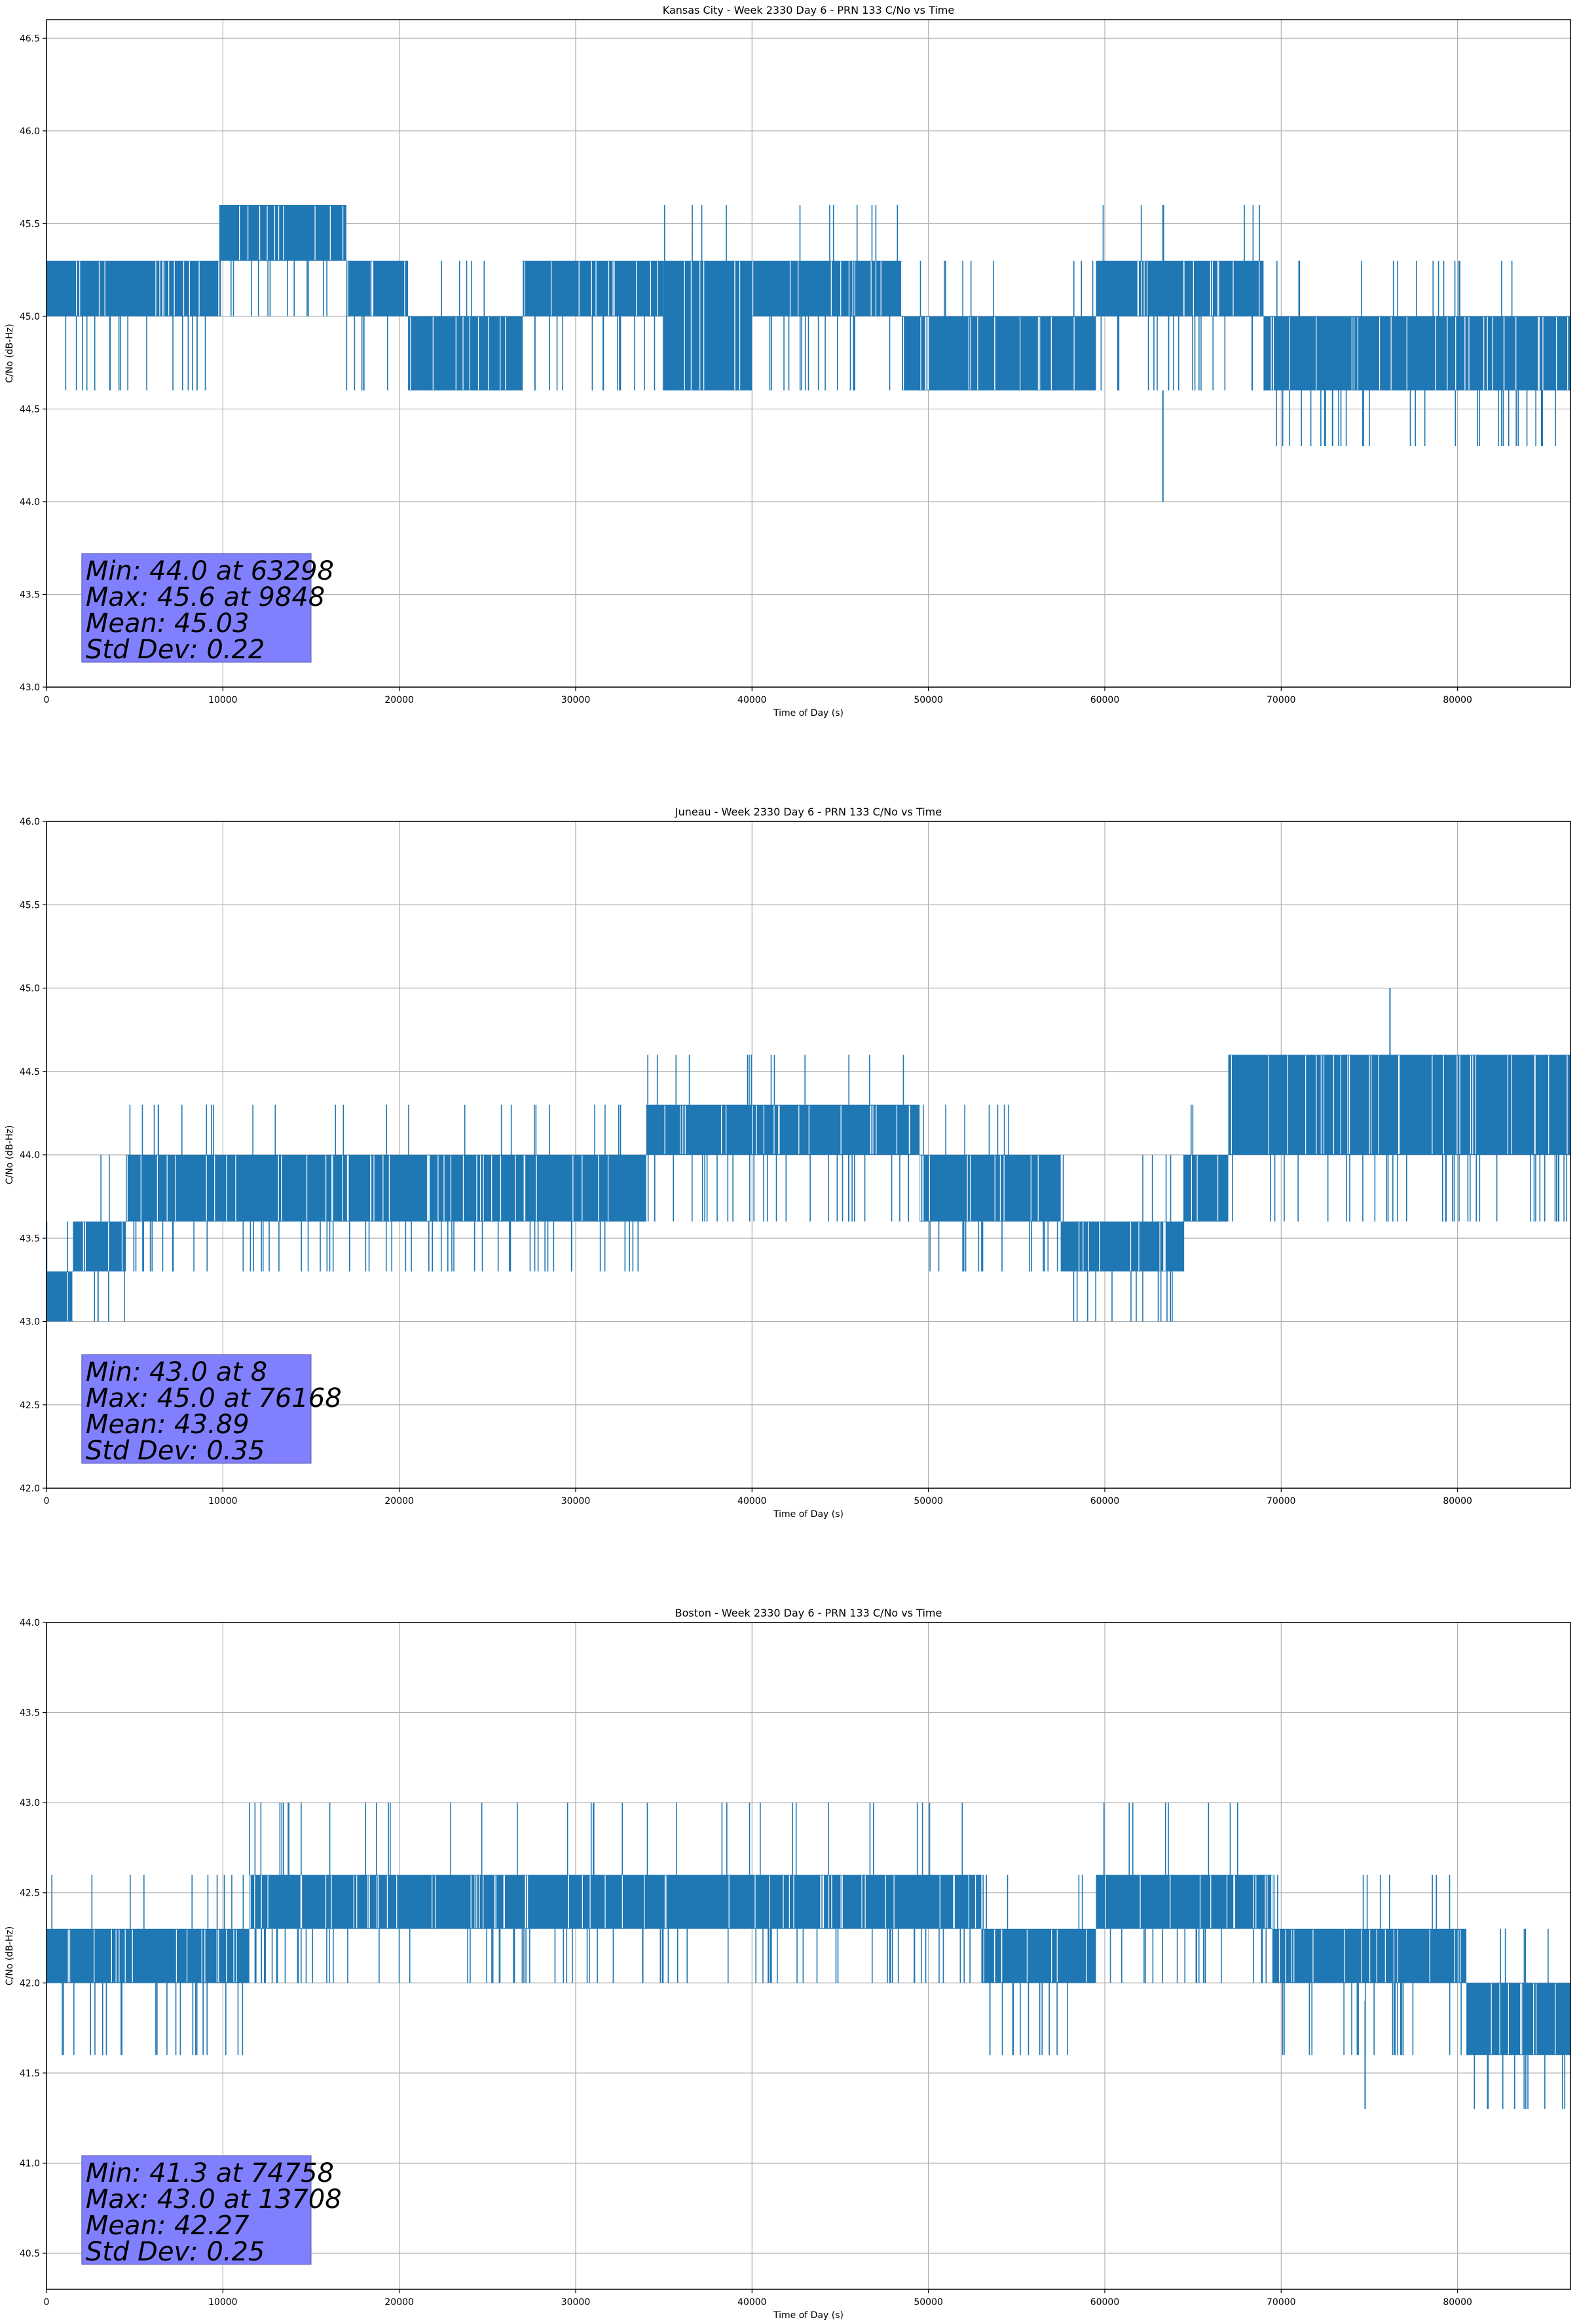  What do you see at coordinates (214, 2199) in the screenshot?
I see `stats-line: Max: 43.0 at 13708` at bounding box center [214, 2199].